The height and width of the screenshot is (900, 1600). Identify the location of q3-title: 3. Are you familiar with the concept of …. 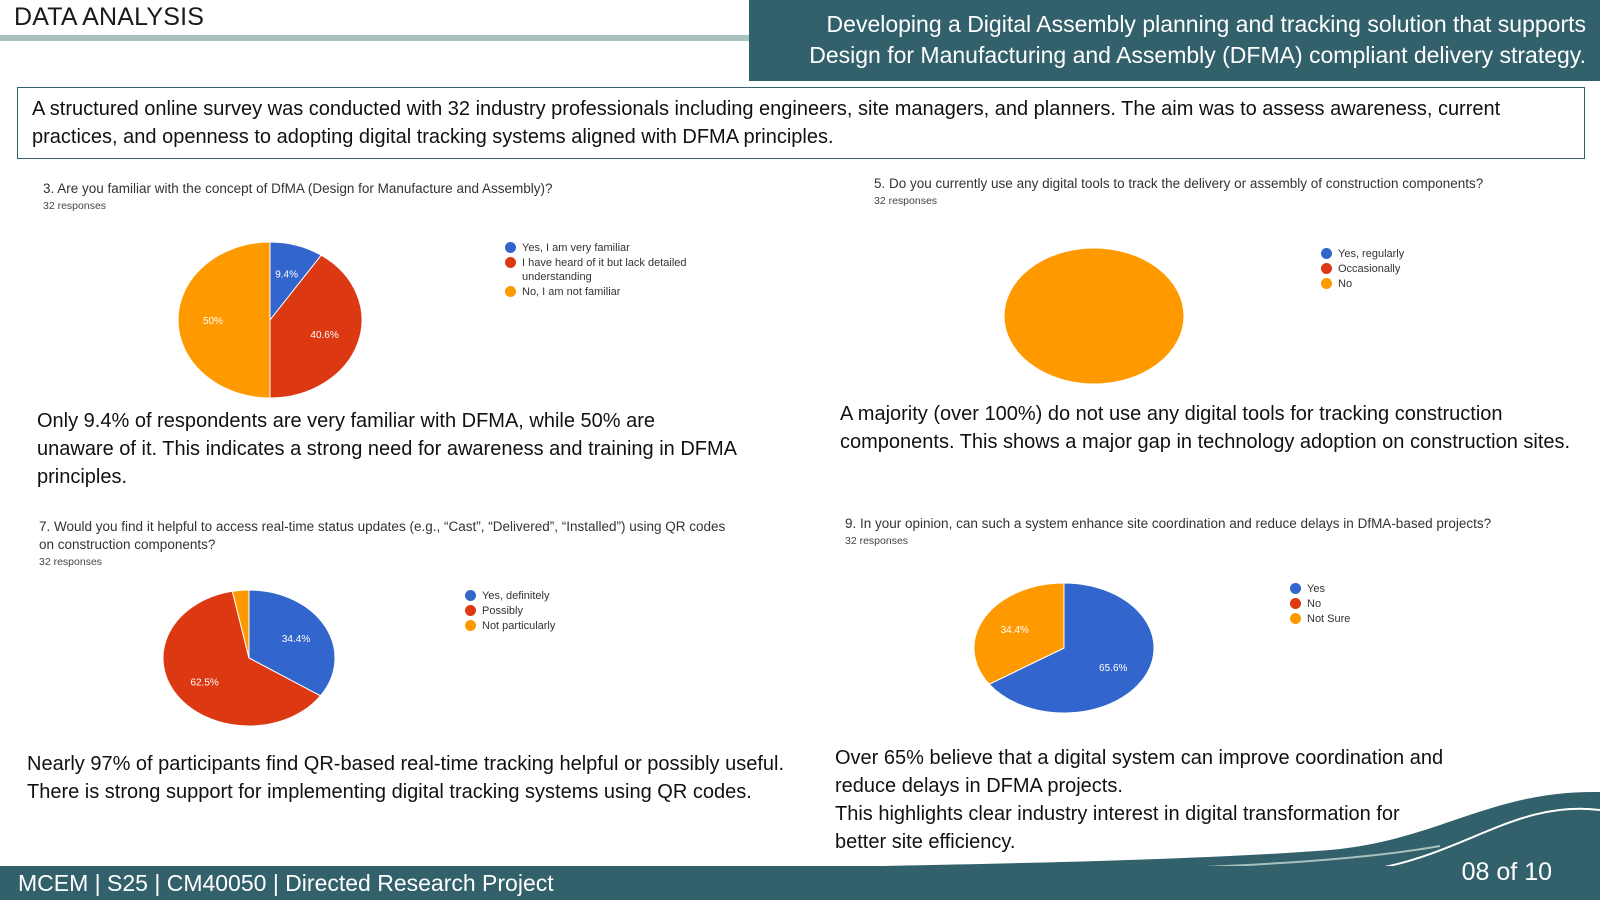
(298, 188).